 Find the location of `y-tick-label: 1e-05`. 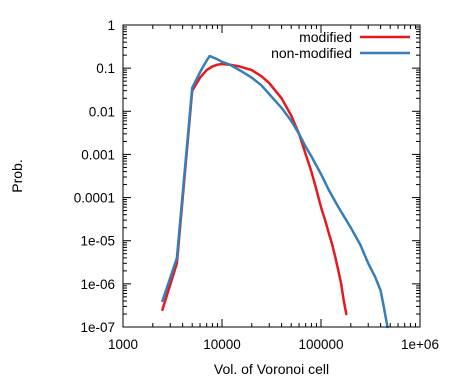

y-tick-label: 1e-05 is located at coordinates (97, 241).